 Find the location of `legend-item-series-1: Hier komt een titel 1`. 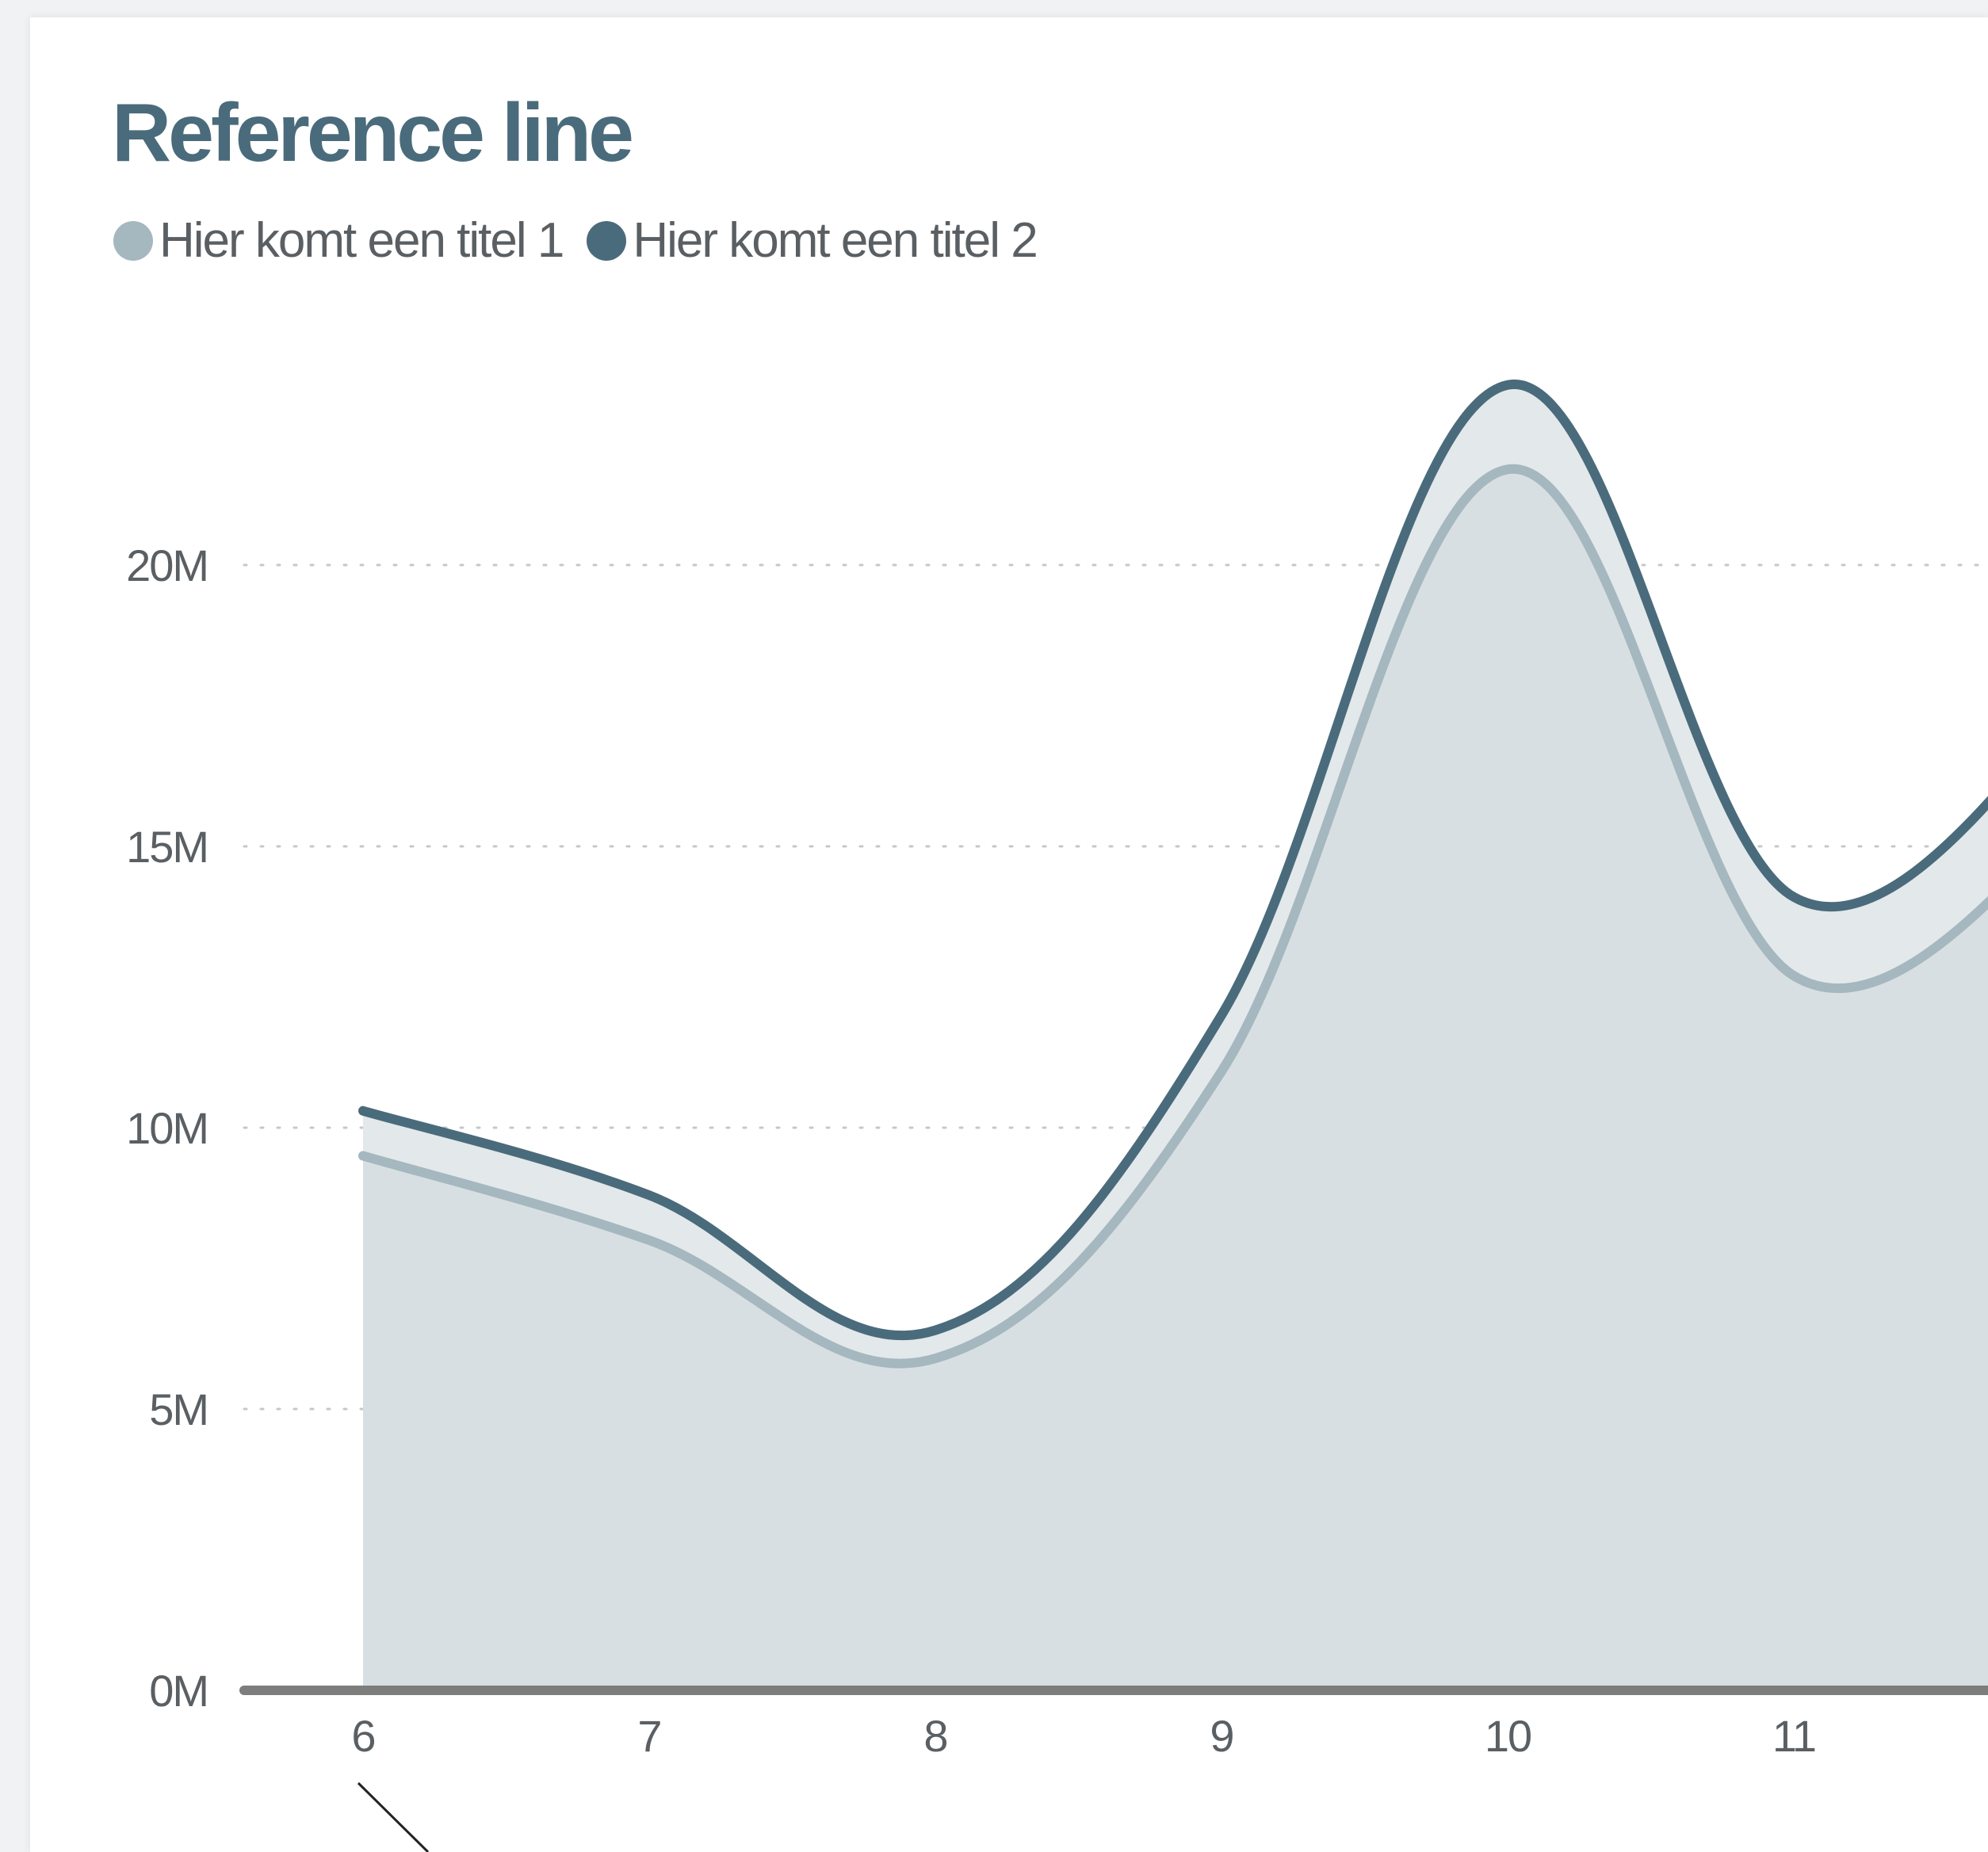

legend-item-series-1: Hier komt een titel 1 is located at coordinates (338, 240).